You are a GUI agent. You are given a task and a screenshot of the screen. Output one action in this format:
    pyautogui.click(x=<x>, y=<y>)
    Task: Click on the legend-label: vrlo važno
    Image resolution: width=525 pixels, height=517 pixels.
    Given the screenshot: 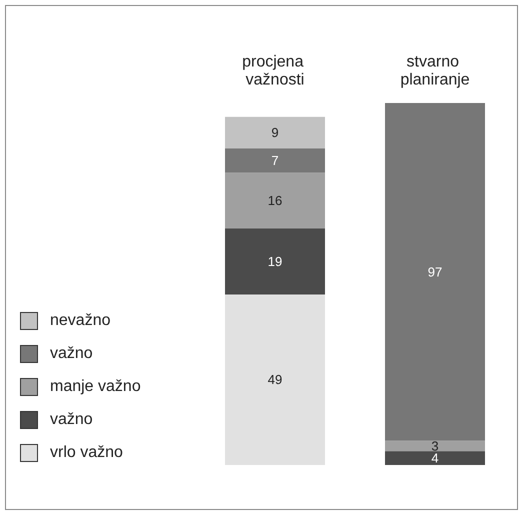 What is the action you would take?
    pyautogui.click(x=86, y=453)
    